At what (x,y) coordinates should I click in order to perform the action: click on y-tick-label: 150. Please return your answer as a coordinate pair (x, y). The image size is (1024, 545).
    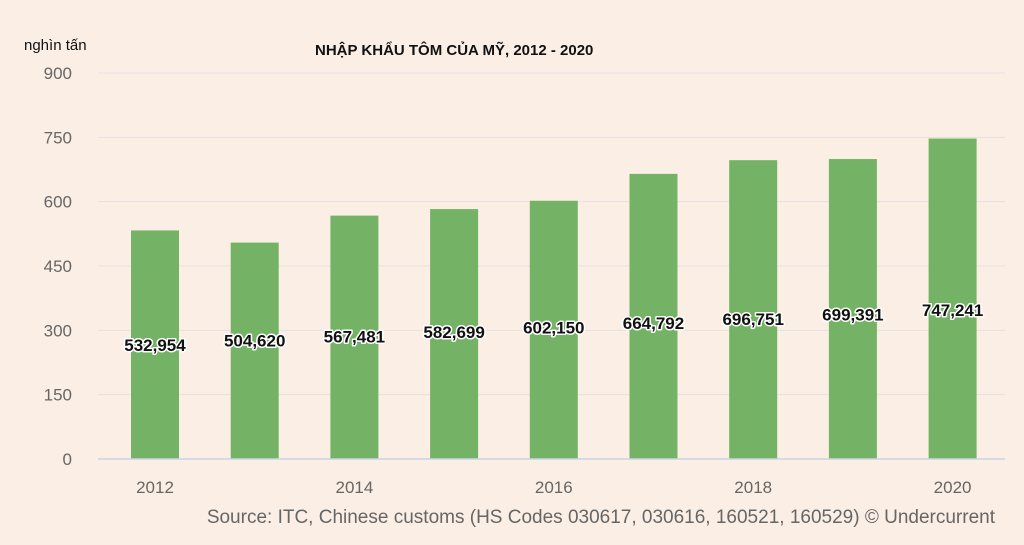
    Looking at the image, I should click on (58, 395).